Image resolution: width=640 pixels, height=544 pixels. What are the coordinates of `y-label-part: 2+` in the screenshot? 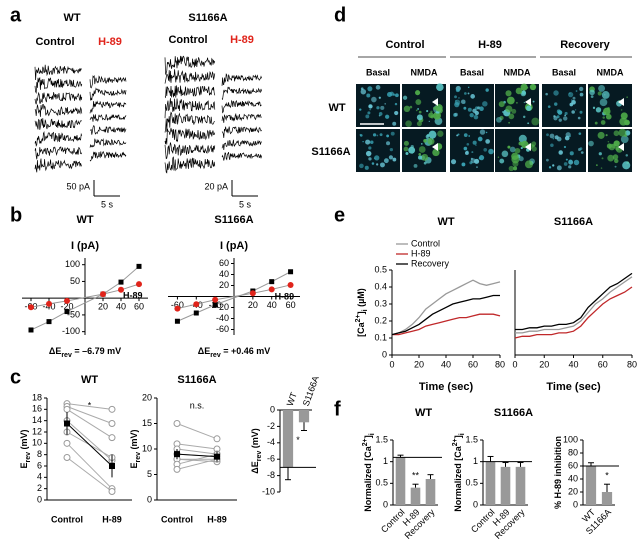 It's located at (358, 318).